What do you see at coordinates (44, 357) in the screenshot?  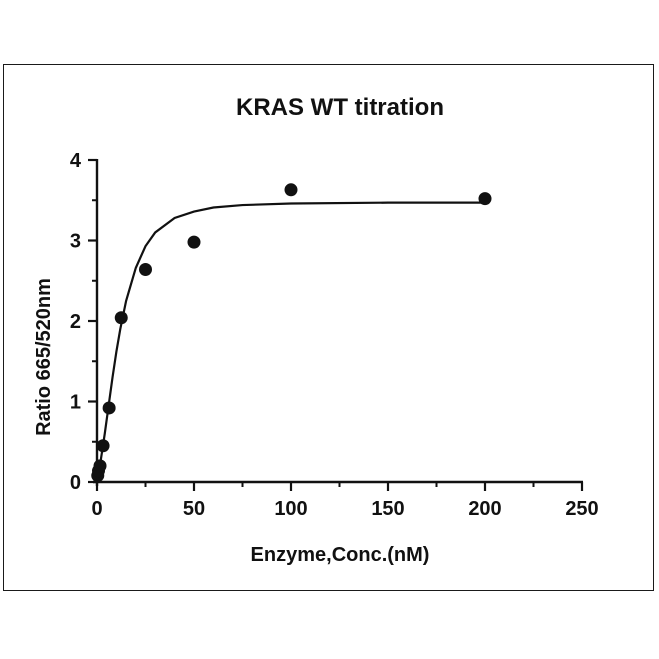 I see `y-axis-label: Ratio 665/520nm` at bounding box center [44, 357].